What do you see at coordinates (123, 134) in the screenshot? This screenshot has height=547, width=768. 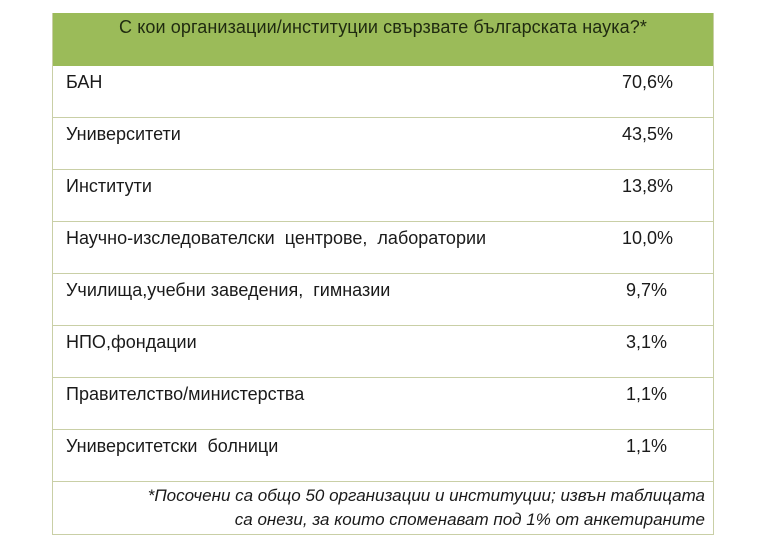 I see `row-label: Университети` at bounding box center [123, 134].